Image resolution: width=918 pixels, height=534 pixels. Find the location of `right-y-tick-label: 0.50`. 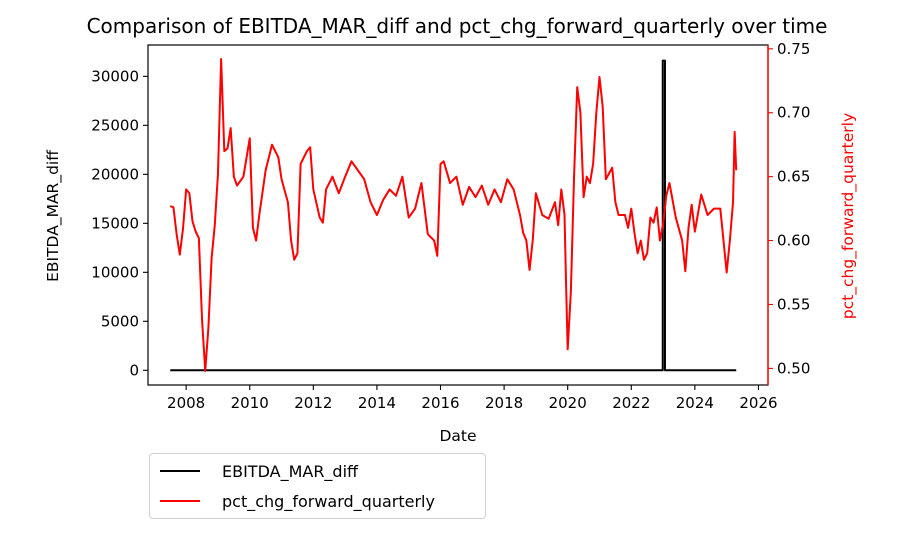

right-y-tick-label: 0.50 is located at coordinates (793, 368).